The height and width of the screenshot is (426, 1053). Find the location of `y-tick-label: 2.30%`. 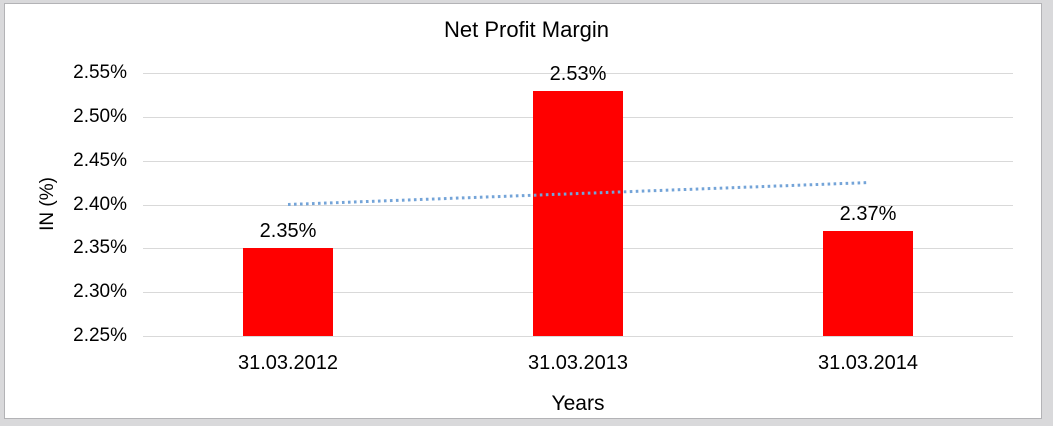

y-tick-label: 2.30% is located at coordinates (100, 292).